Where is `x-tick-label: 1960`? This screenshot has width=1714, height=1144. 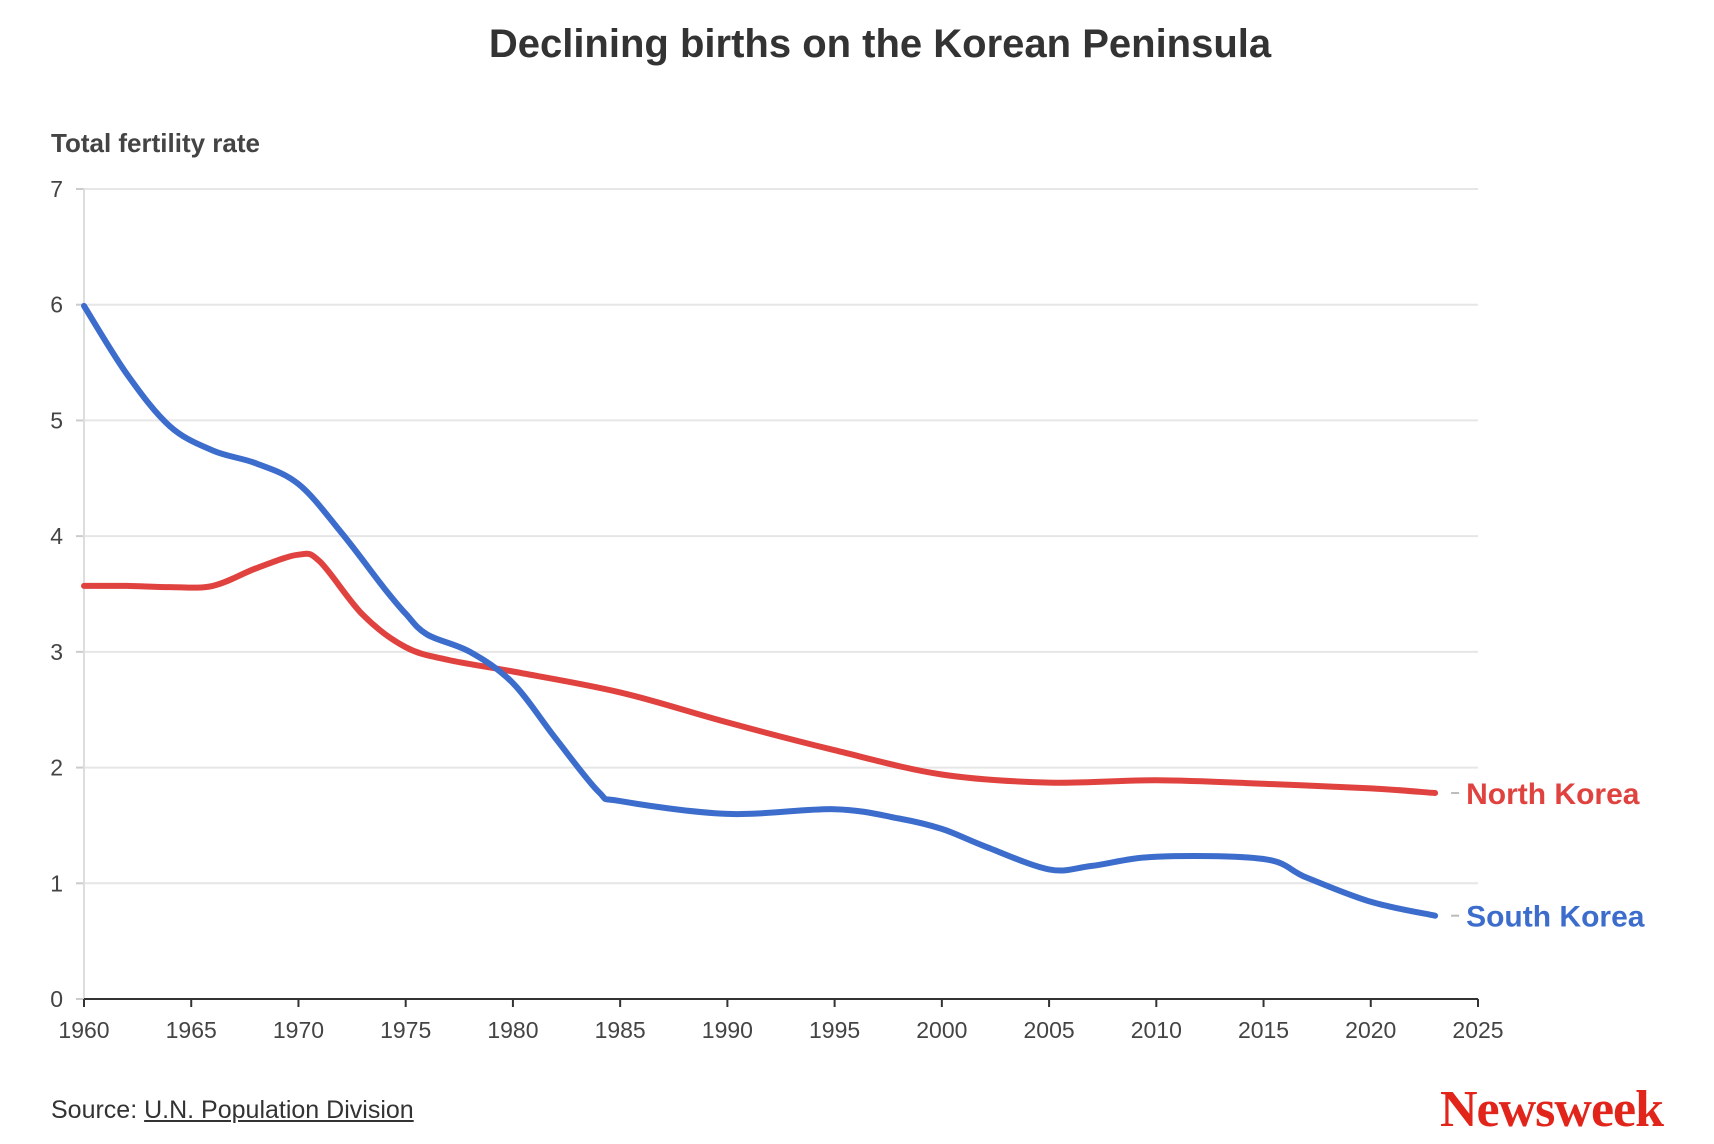 x-tick-label: 1960 is located at coordinates (83, 1030).